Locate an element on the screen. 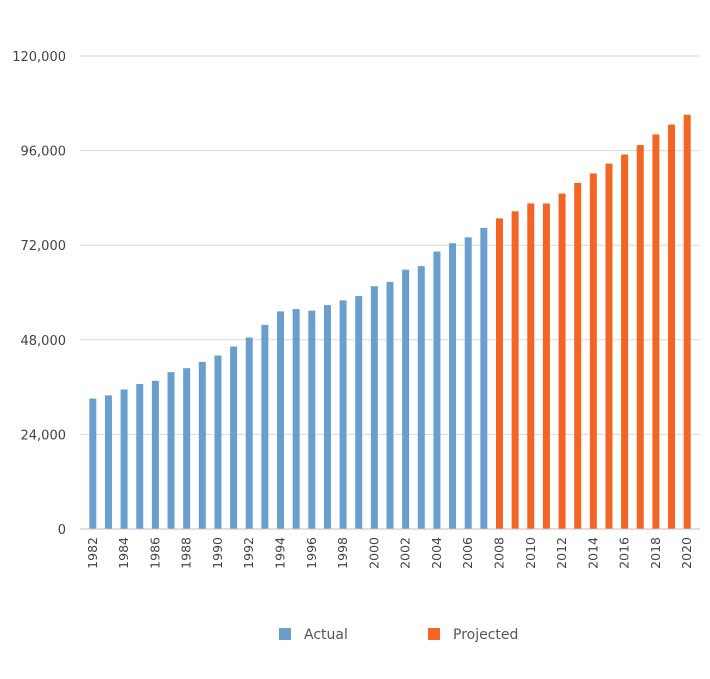 The width and height of the screenshot is (710, 679). bar-actual-1982 is located at coordinates (93, 463).